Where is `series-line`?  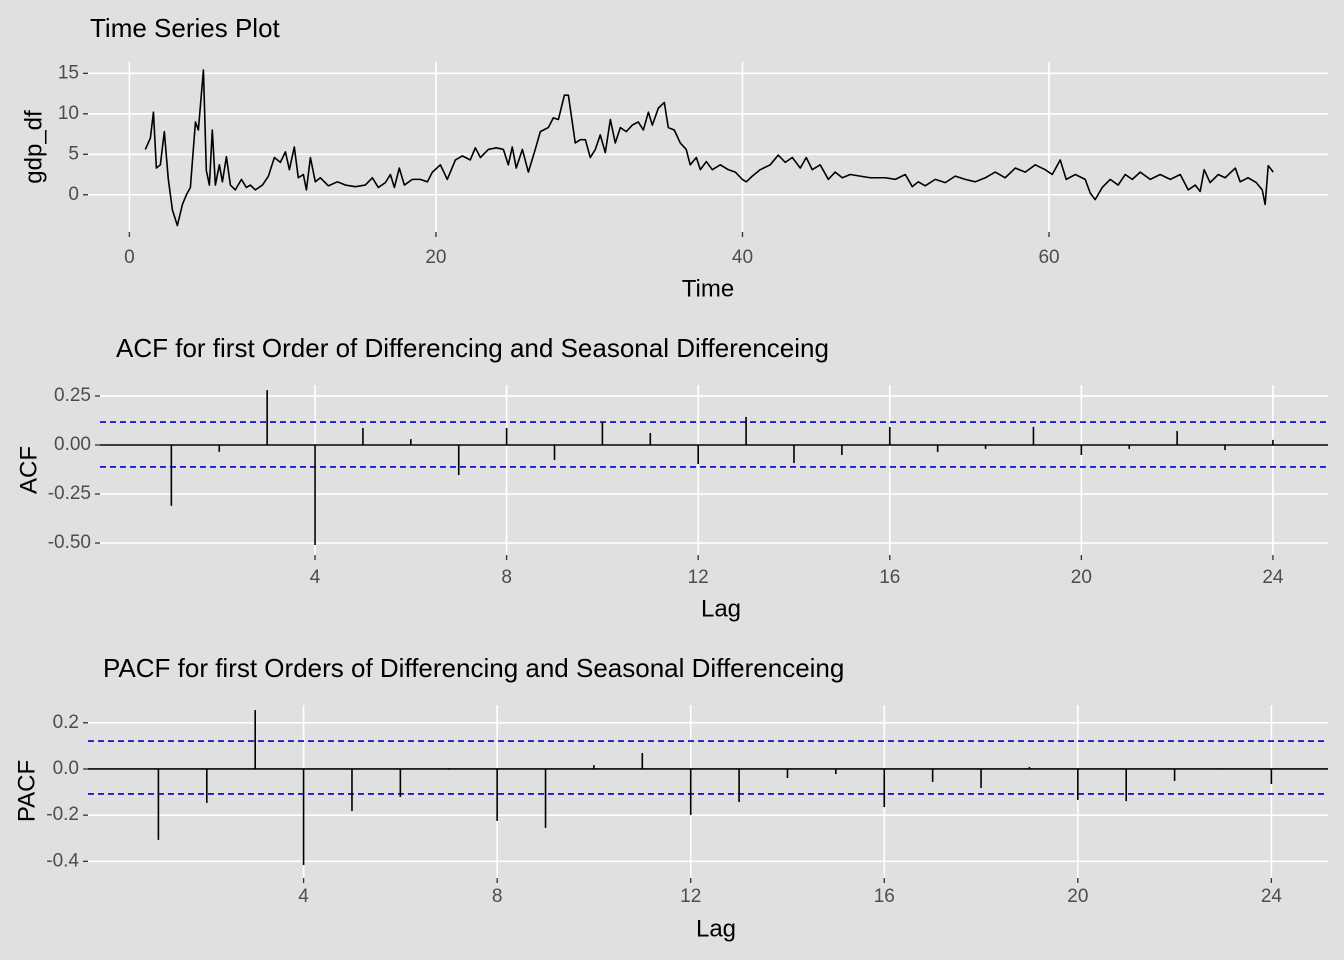 series-line is located at coordinates (709, 148).